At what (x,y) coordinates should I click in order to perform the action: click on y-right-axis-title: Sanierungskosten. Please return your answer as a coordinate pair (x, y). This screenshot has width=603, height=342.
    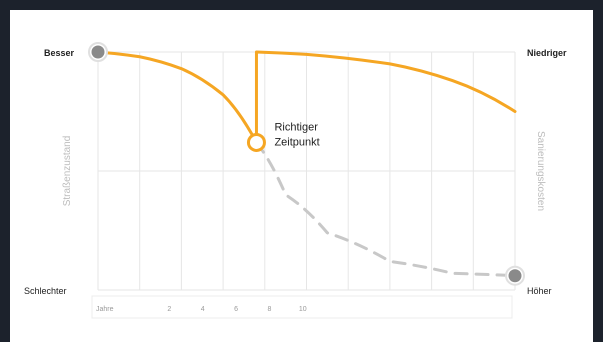
    Looking at the image, I should click on (540, 171).